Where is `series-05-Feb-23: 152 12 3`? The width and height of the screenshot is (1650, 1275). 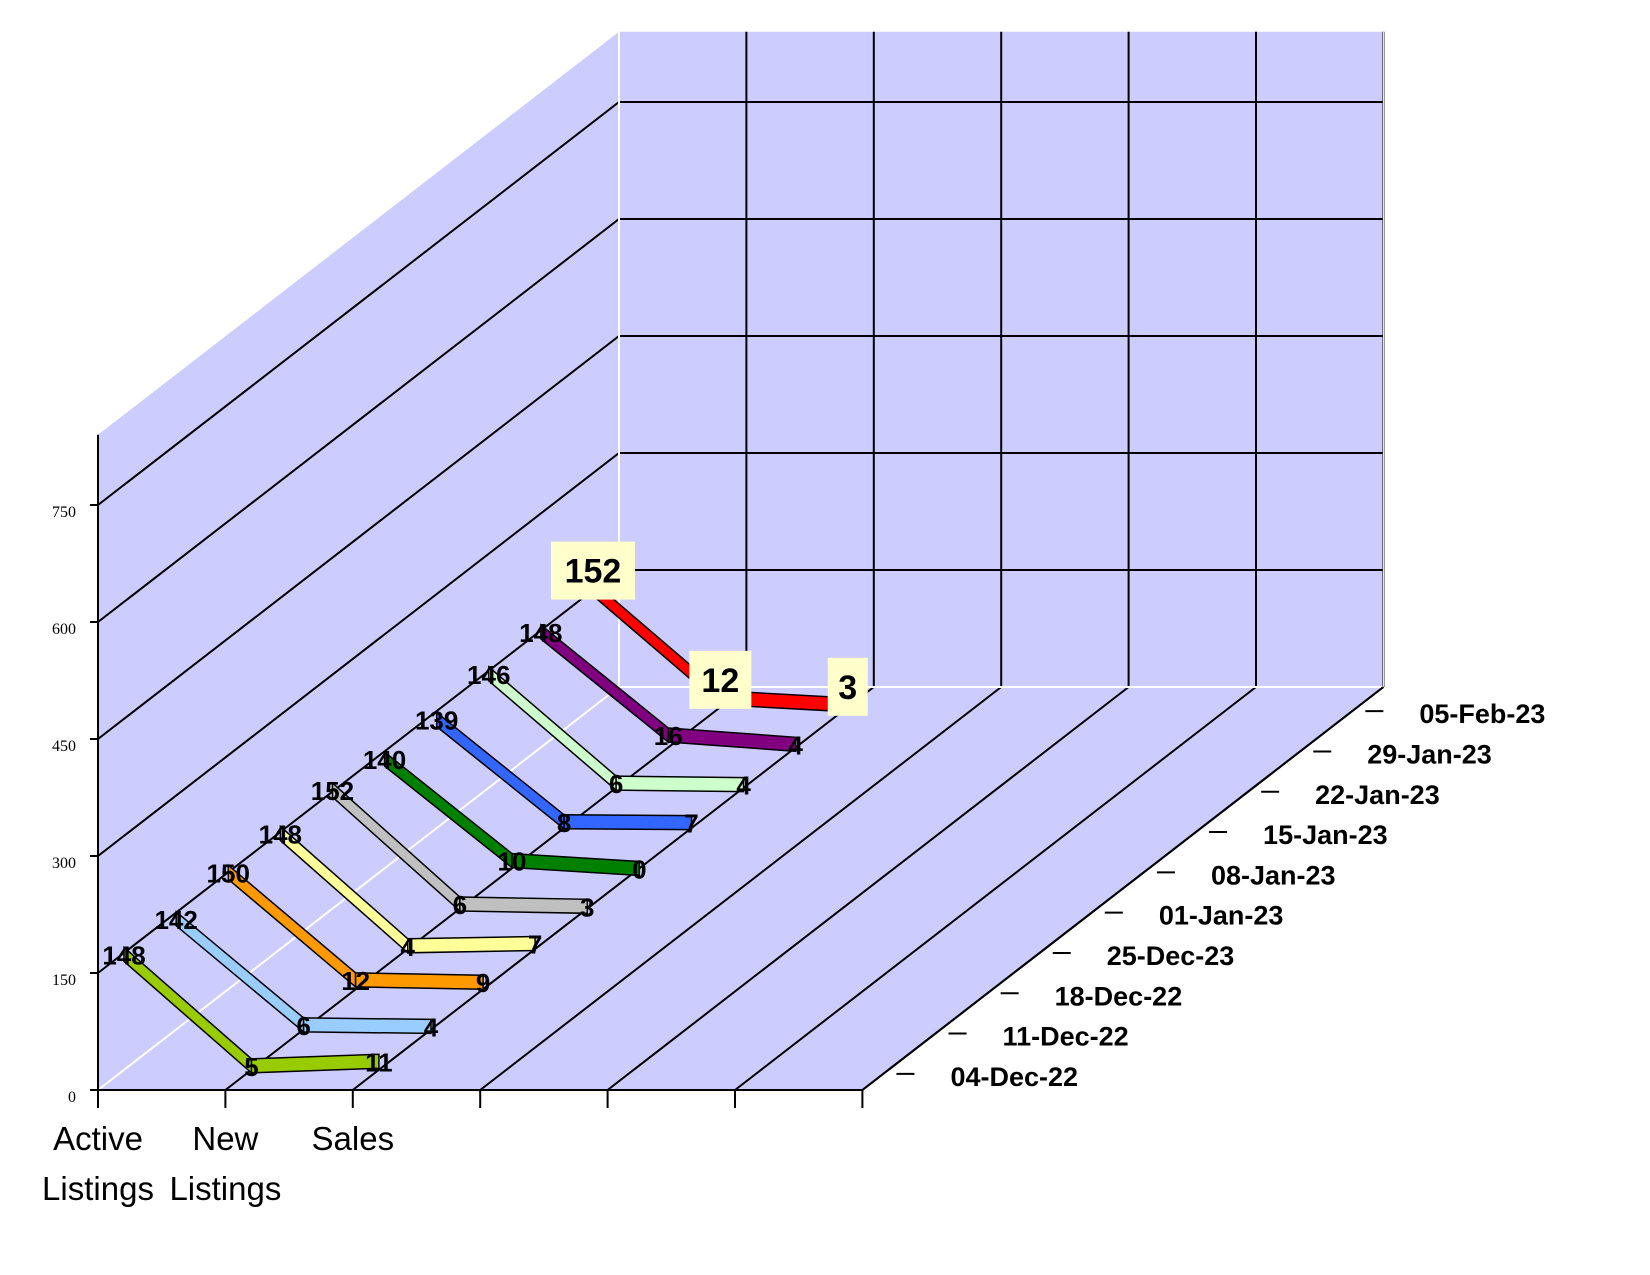
series-05-Feb-23: 152 12 3 is located at coordinates (709, 628).